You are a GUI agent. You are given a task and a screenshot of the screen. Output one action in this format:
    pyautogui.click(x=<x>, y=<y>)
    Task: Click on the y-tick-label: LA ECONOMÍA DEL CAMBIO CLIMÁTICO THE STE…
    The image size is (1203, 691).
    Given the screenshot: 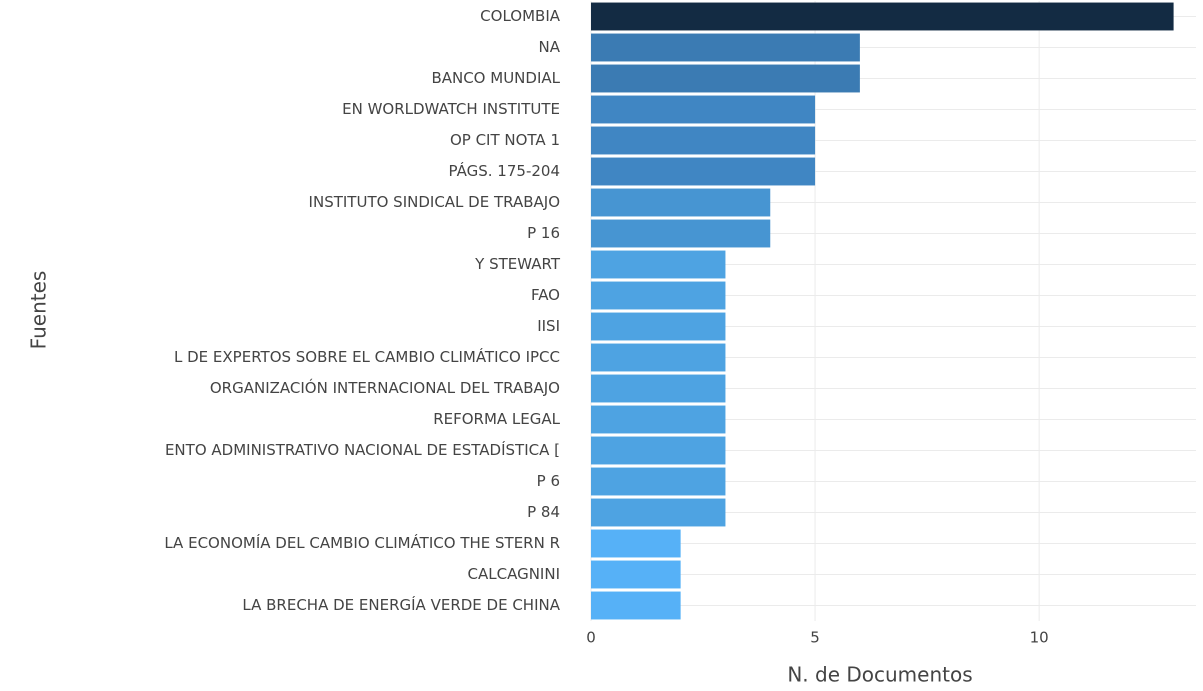 What is the action you would take?
    pyautogui.click(x=362, y=542)
    